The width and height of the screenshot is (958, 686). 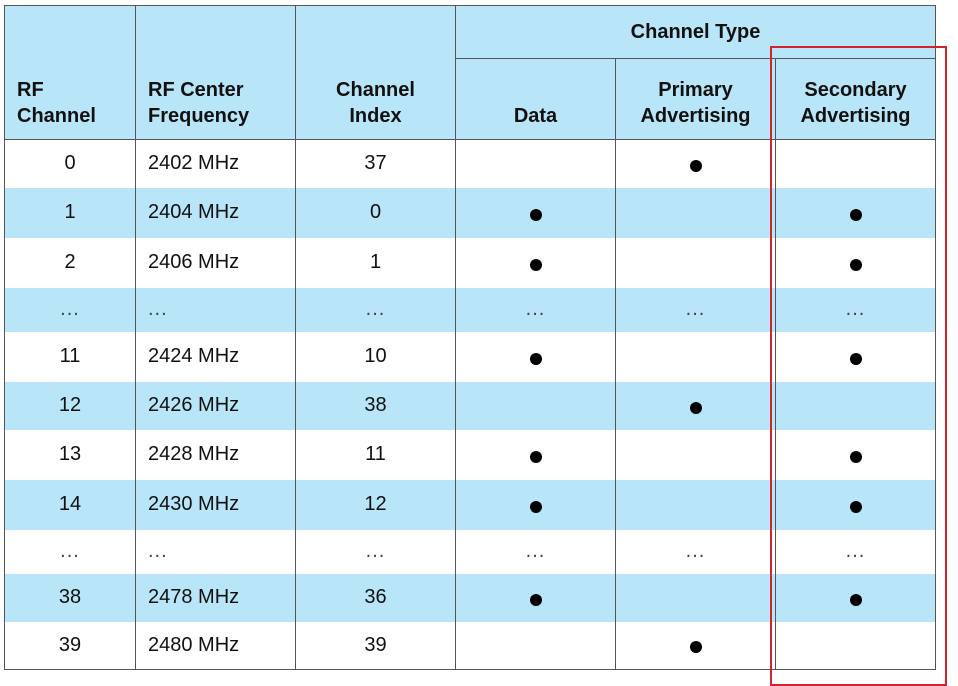 I want to click on table-row: 11 2424 MHz 10, so click(x=470, y=356).